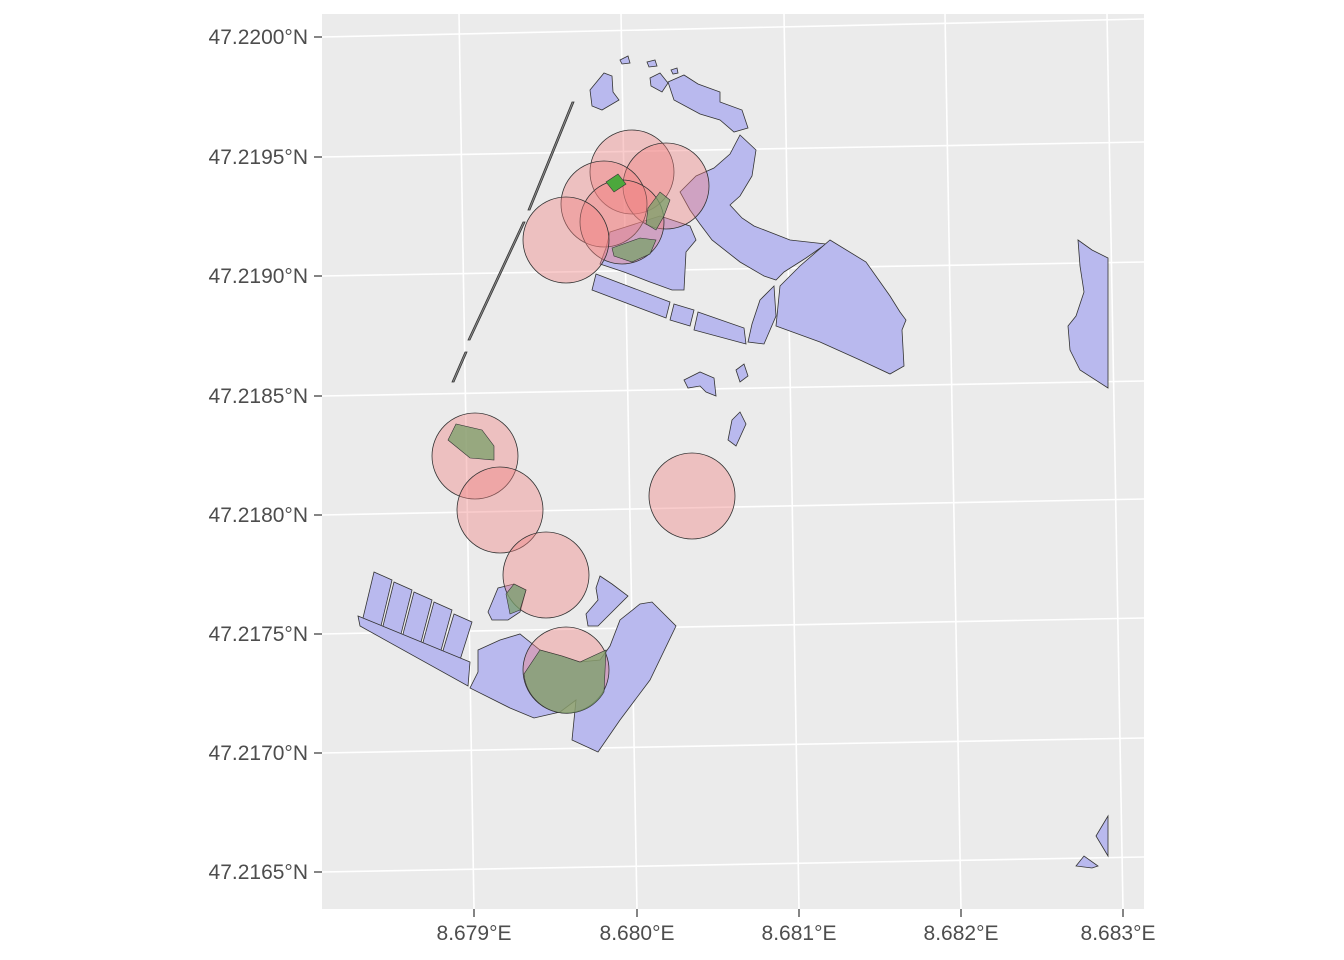  What do you see at coordinates (733, 864) in the screenshot?
I see `graticule-lat-47.2165` at bounding box center [733, 864].